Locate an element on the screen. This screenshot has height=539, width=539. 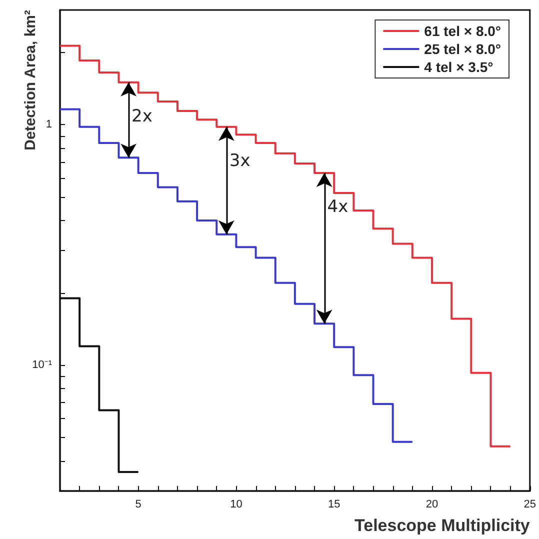
x-tick-label: 20 is located at coordinates (432, 504).